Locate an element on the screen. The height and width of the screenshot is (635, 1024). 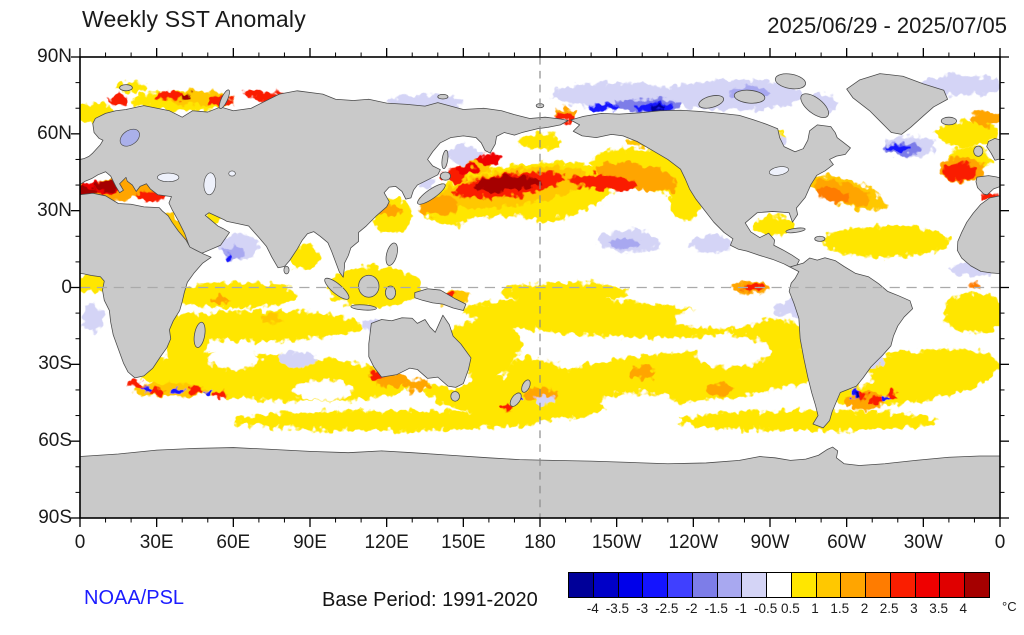
landmass-africa-east-edge is located at coordinates (978, 235).